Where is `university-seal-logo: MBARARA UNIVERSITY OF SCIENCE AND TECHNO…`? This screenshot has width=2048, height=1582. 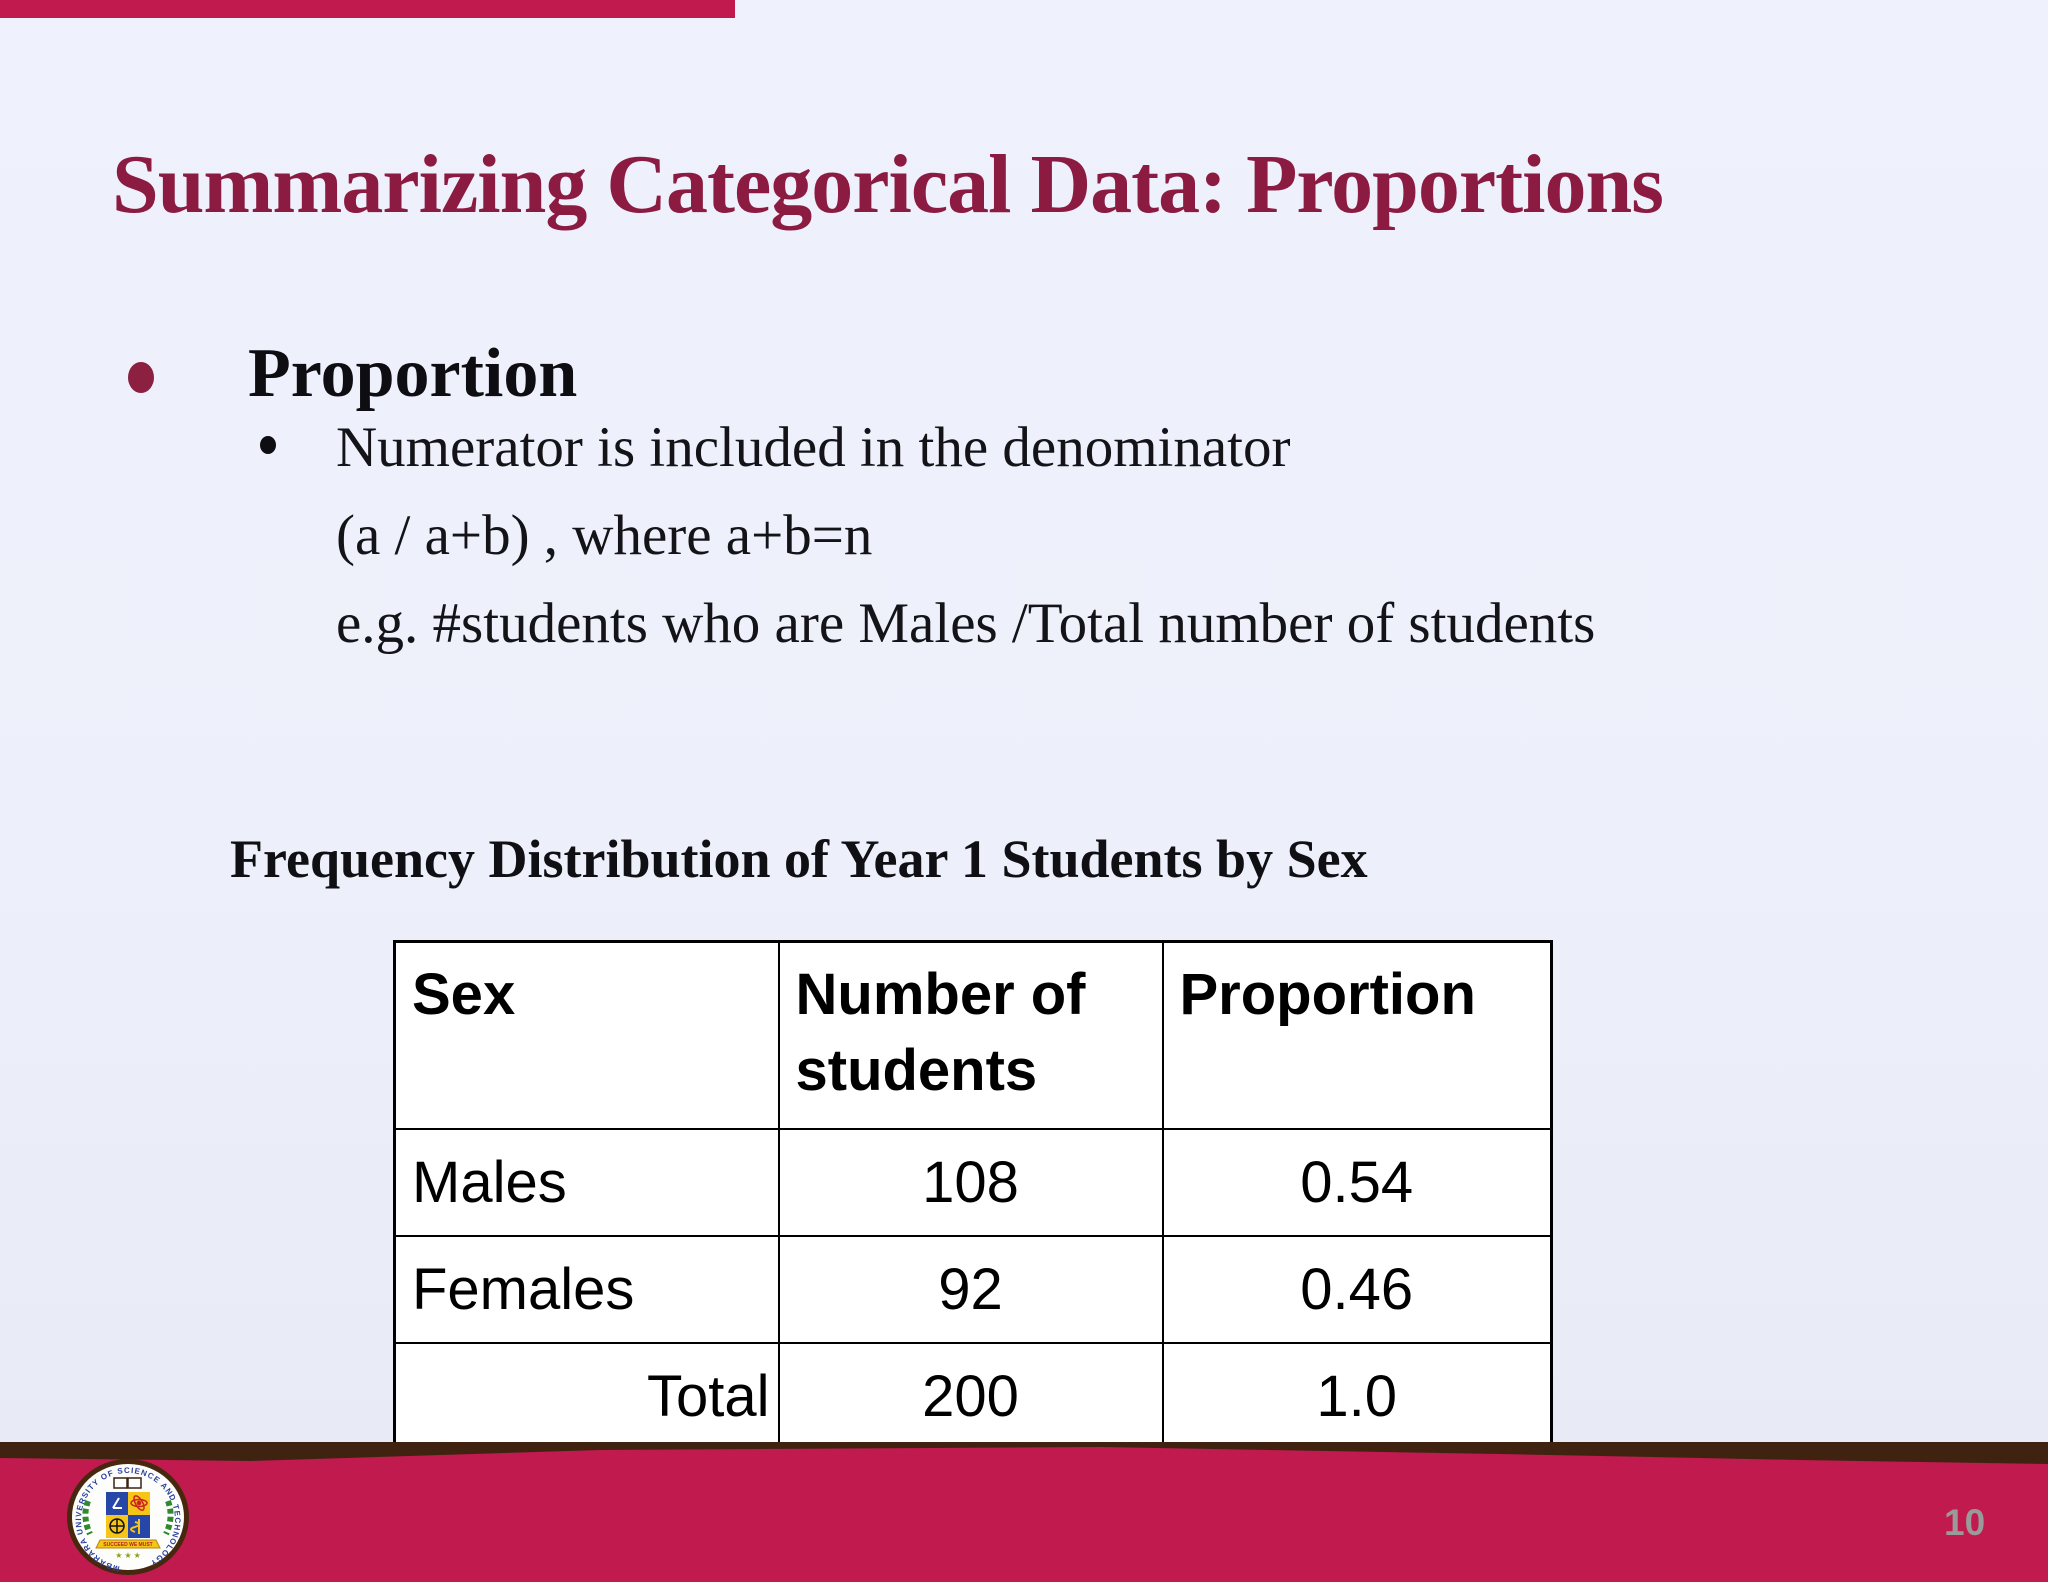 university-seal-logo: MBARARA UNIVERSITY OF SCIENCE AND TECHNO… is located at coordinates (128, 1517).